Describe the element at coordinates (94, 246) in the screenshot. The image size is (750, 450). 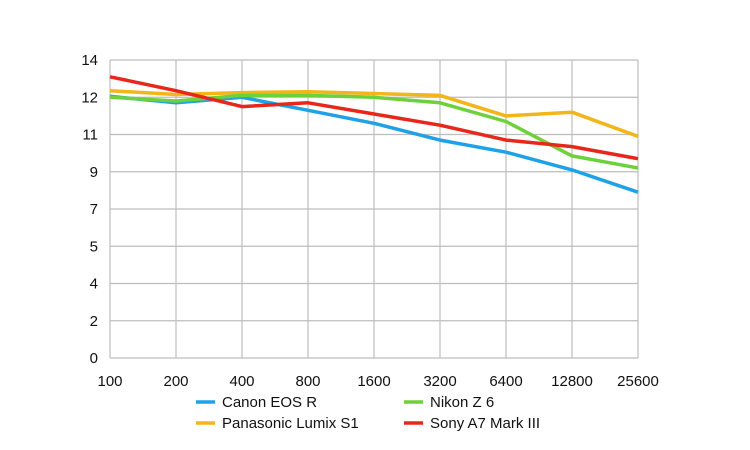
I see `y-tick-label: 5` at that location.